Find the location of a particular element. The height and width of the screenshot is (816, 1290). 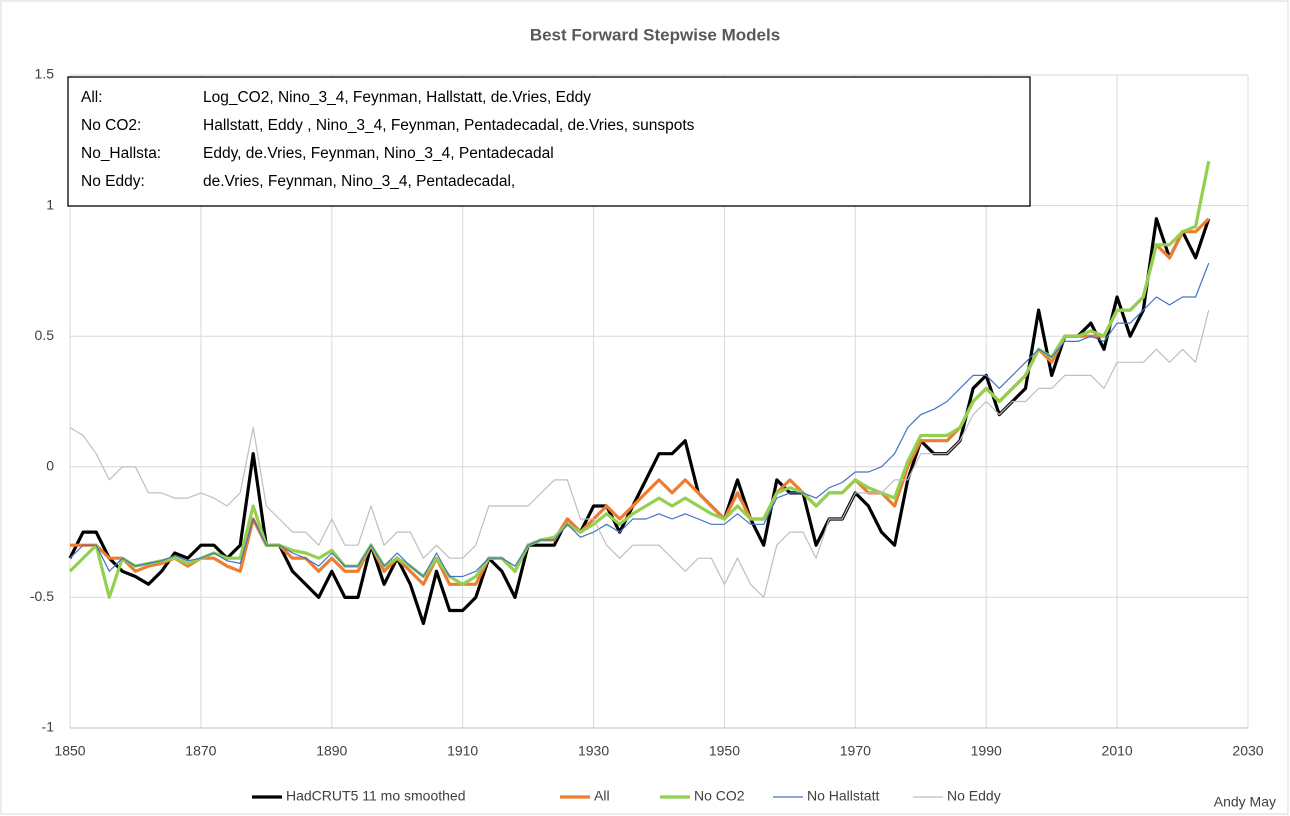

y-tick-label: -0.5 is located at coordinates (42, 596).